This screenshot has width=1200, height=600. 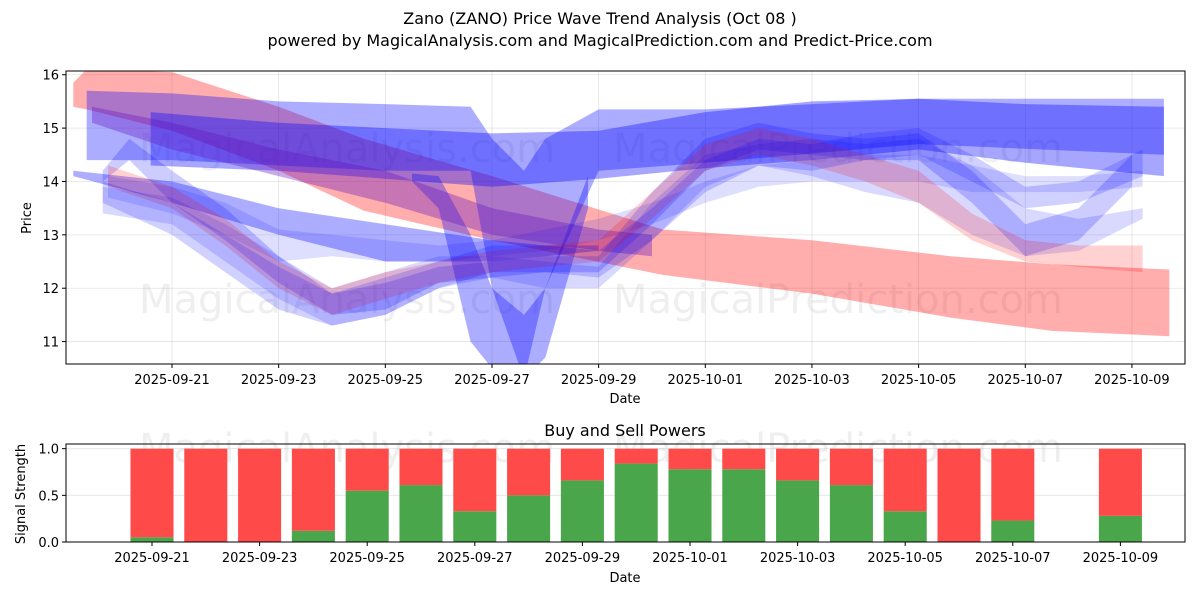 I want to click on main-x-tick-label: 2025-09-29, so click(x=599, y=380).